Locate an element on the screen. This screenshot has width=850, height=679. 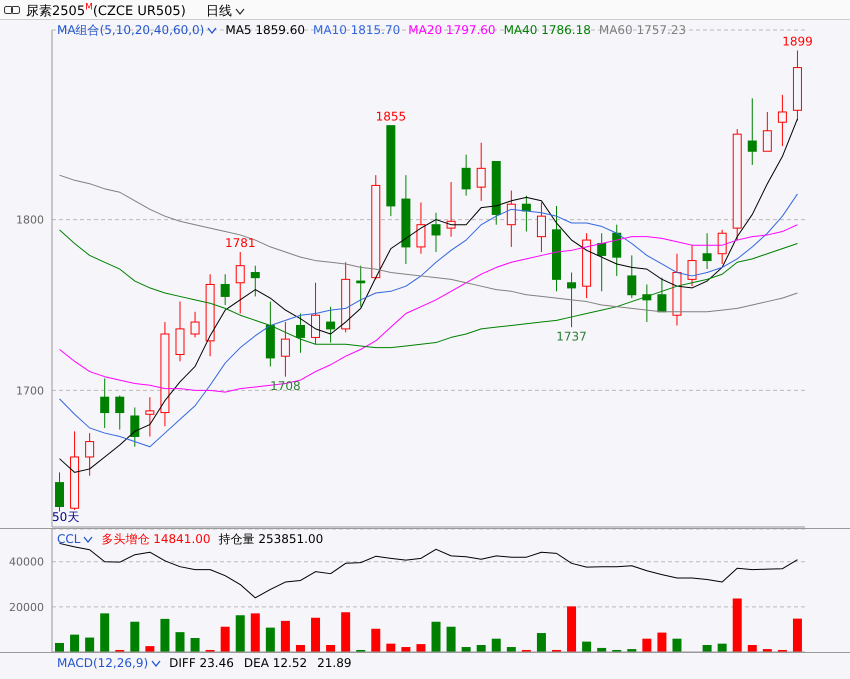
text: MA20 1797.60 is located at coordinates (452, 30).